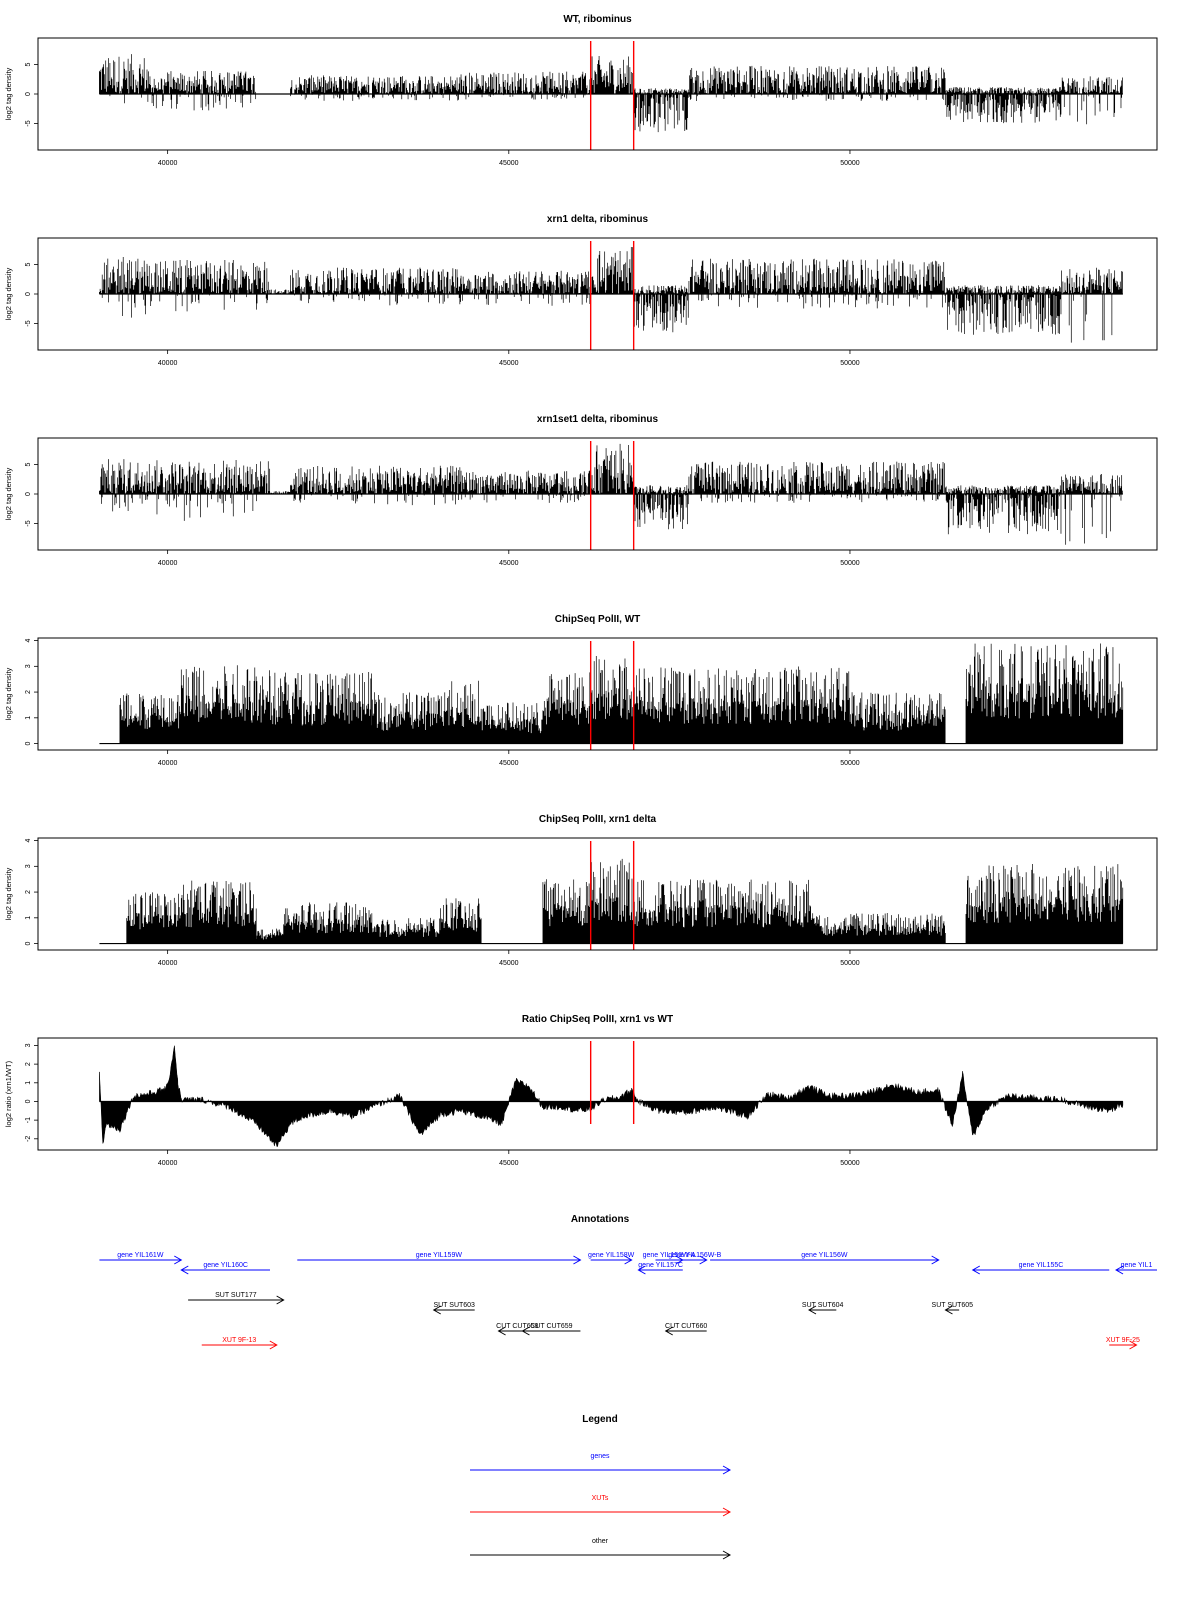  I want to click on annotation-label: SUT SUT604, so click(823, 1305).